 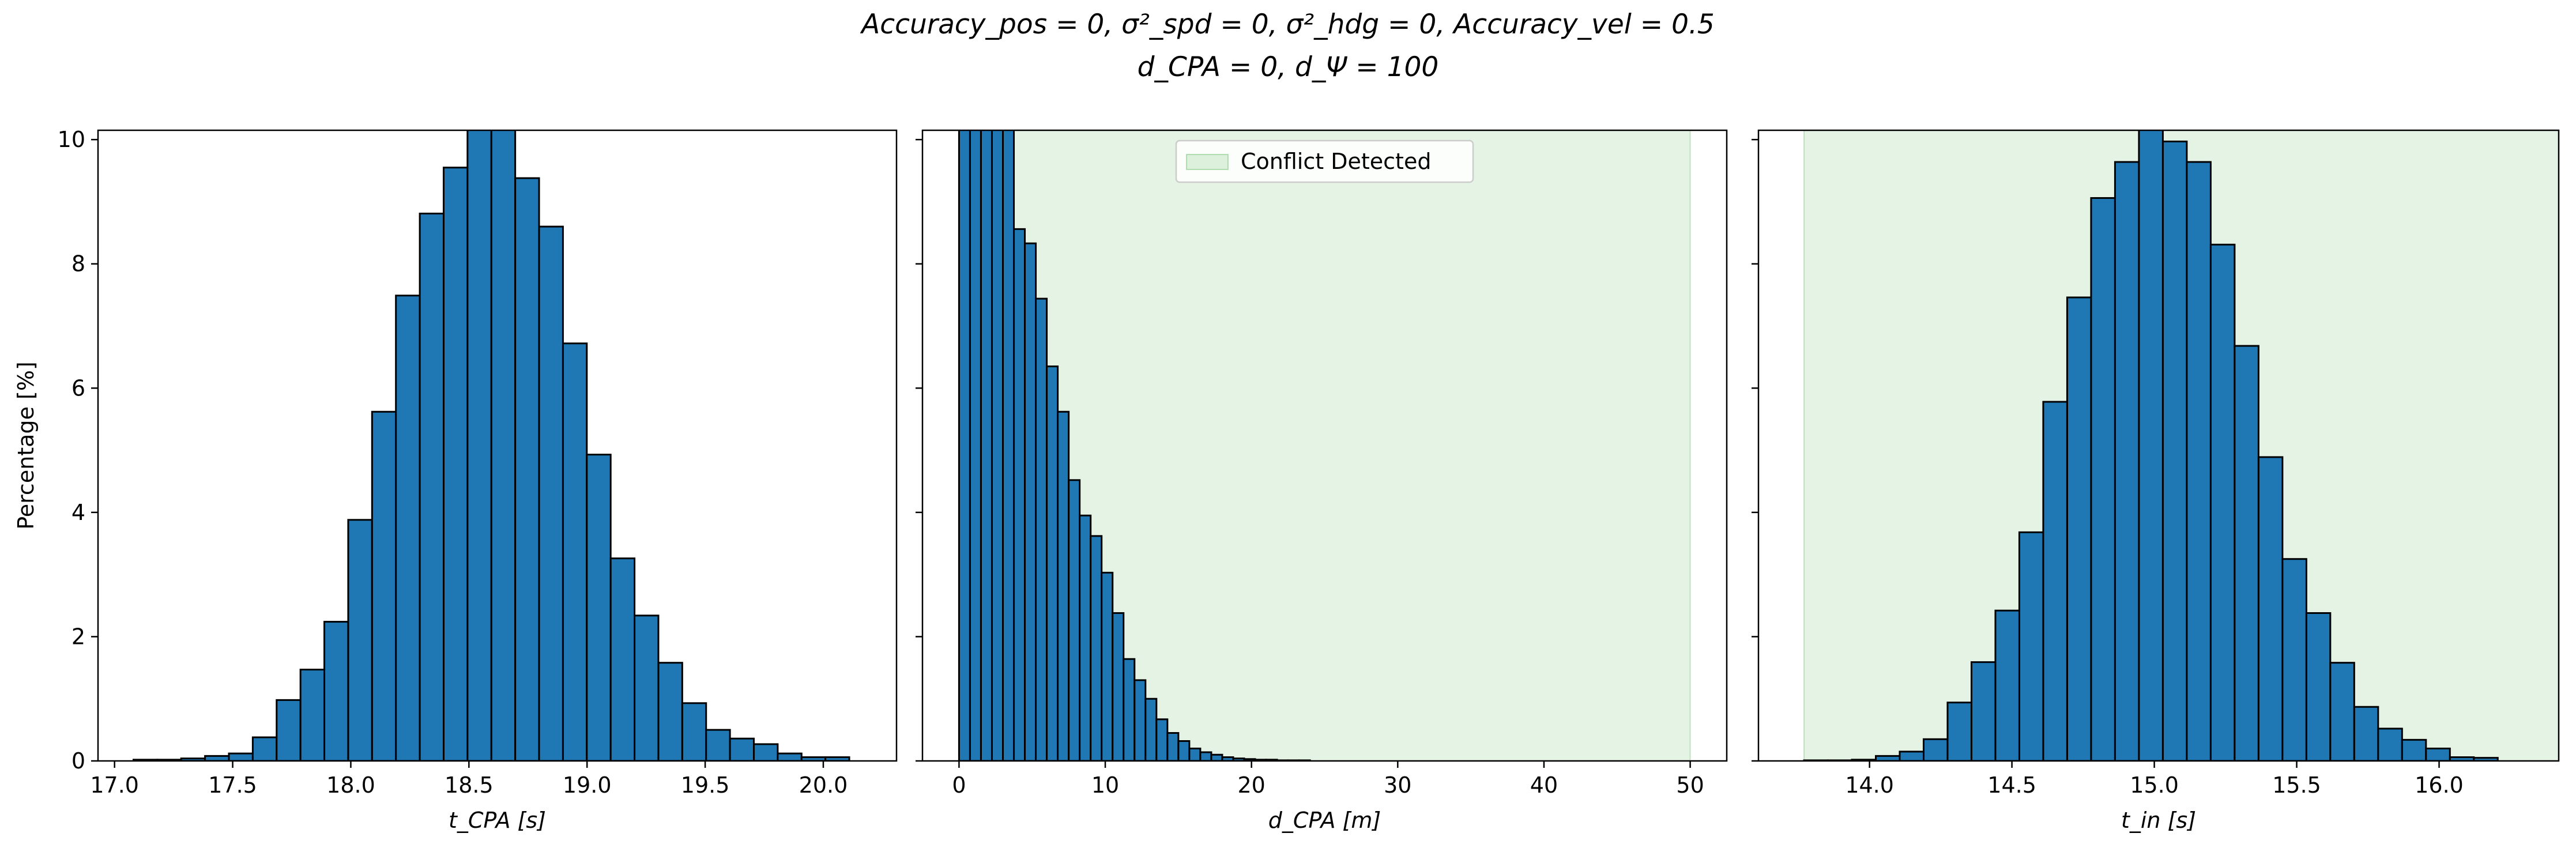 I want to click on y-axis-label: Percentage [%], so click(x=26, y=445).